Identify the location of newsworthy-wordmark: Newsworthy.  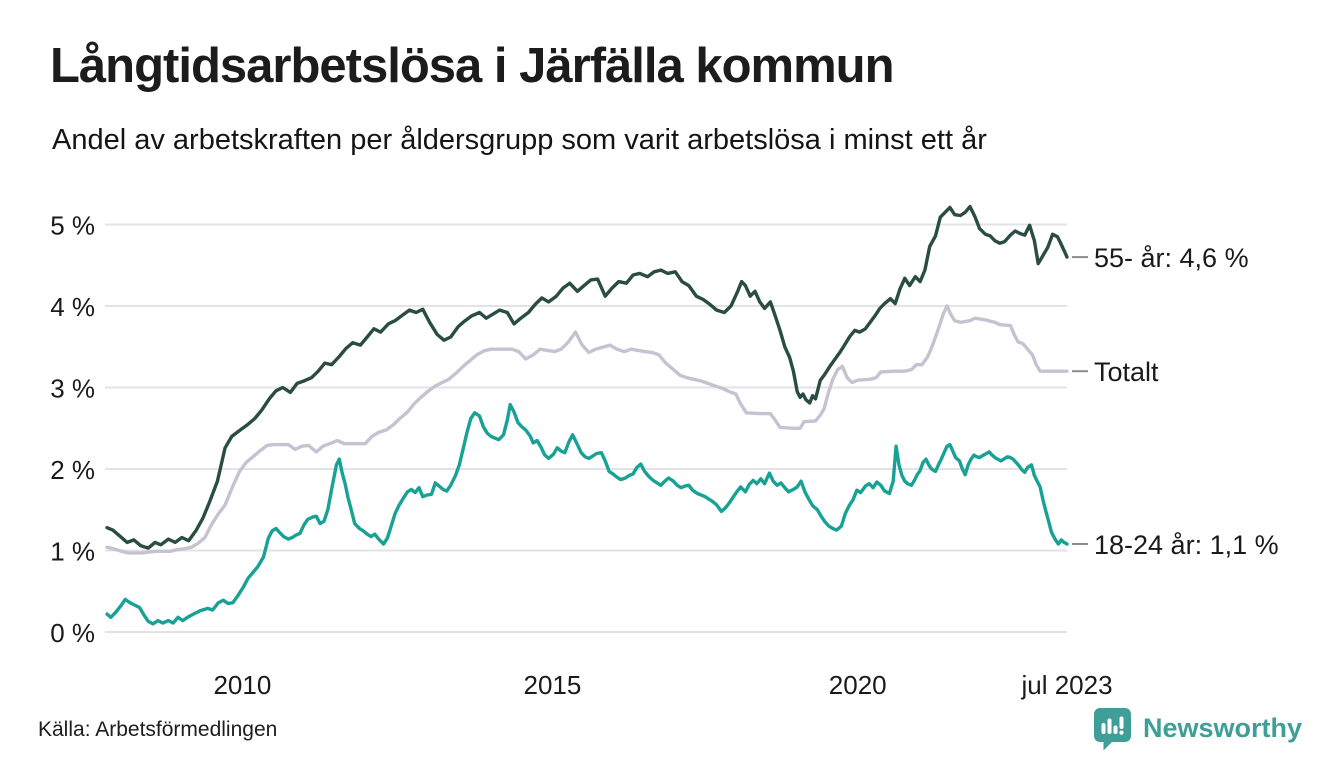
(1222, 728).